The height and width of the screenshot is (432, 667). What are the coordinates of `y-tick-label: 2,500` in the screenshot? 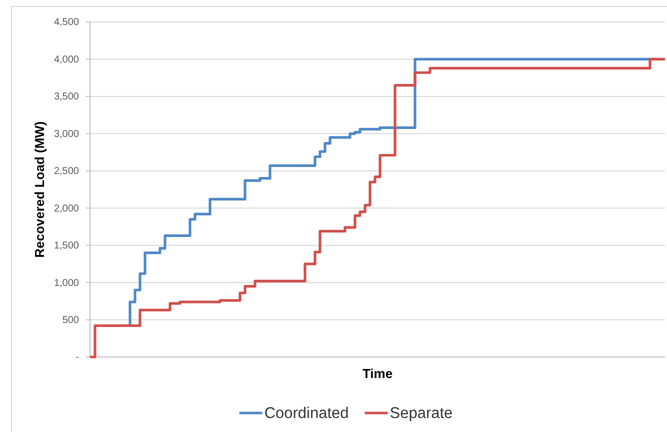 It's located at (67, 172).